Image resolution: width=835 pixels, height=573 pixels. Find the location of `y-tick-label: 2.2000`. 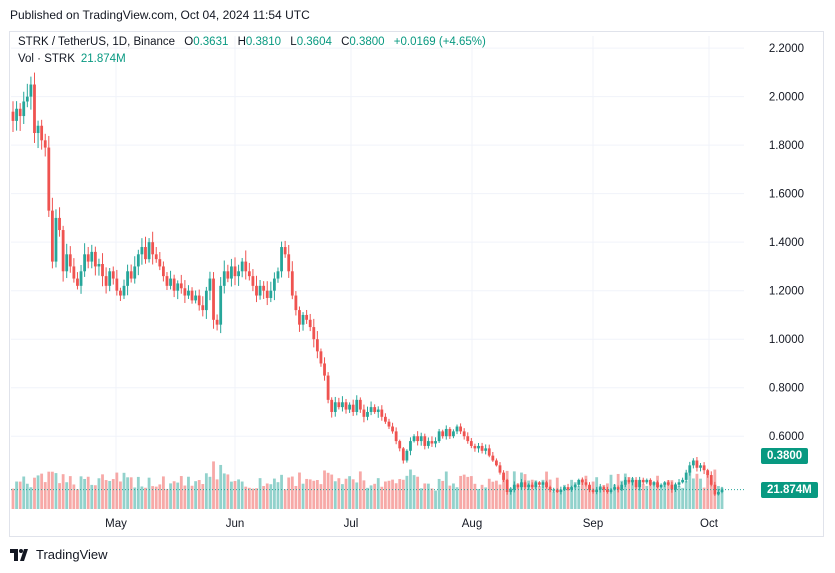

y-tick-label: 2.2000 is located at coordinates (786, 49).